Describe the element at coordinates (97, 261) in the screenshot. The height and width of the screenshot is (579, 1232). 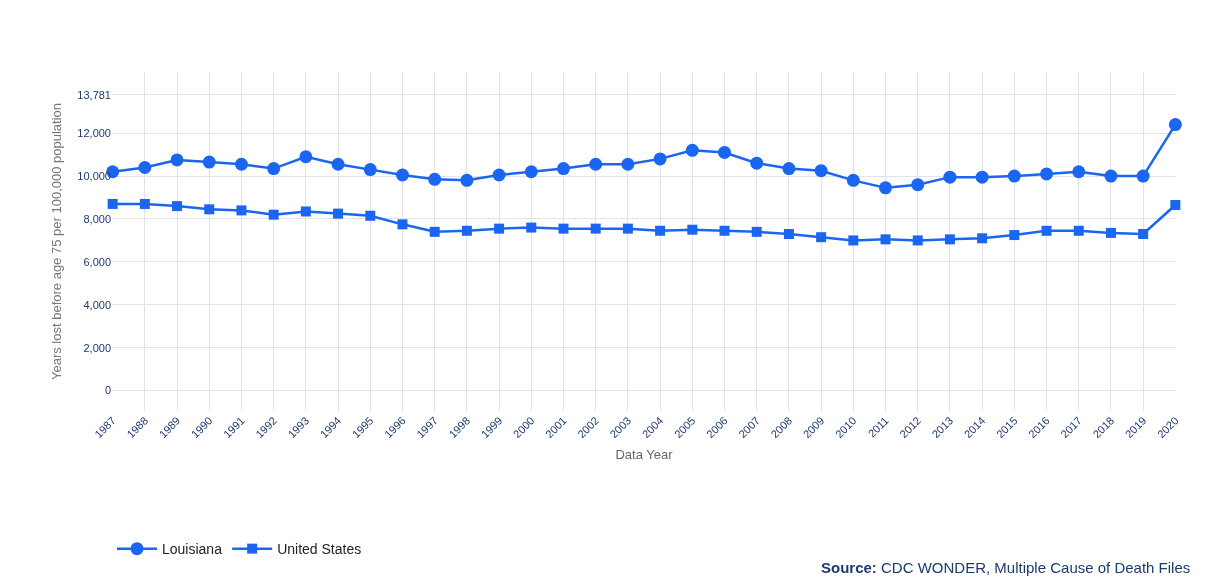
I see `y-tick-label: 6,000` at that location.